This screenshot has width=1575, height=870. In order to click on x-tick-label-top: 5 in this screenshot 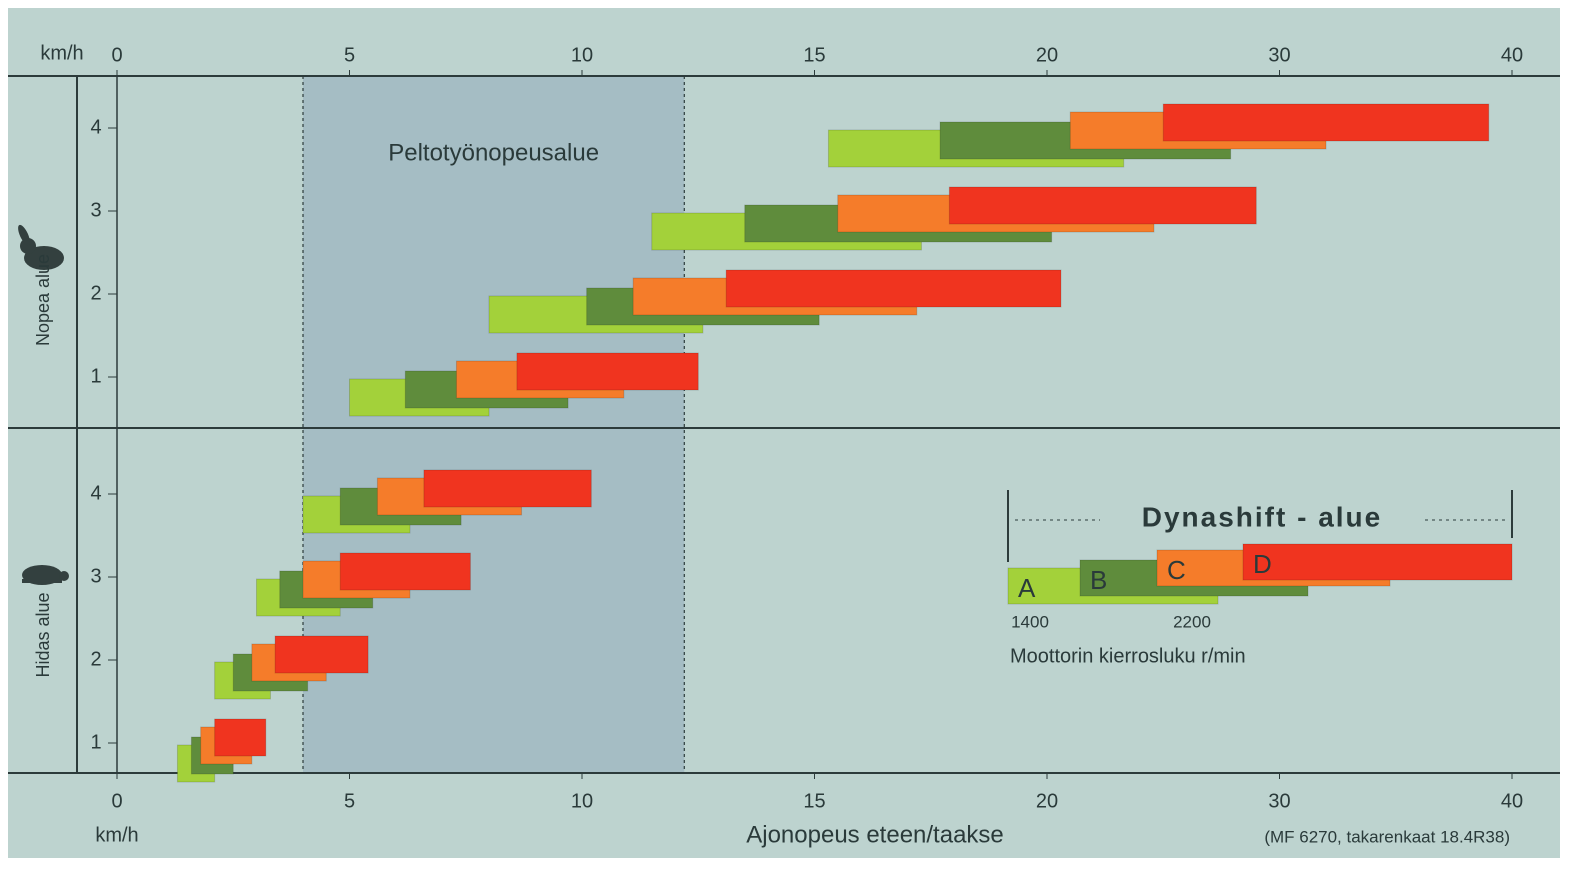, I will do `click(349, 55)`.